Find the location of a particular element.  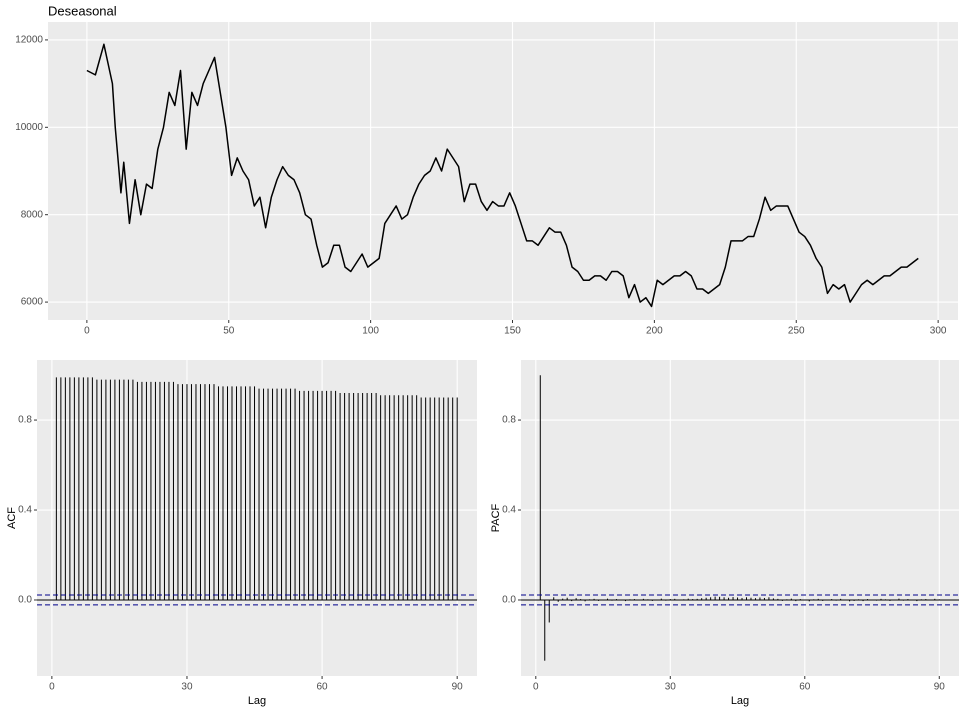

y-axis-title: PACF is located at coordinates (496, 517).